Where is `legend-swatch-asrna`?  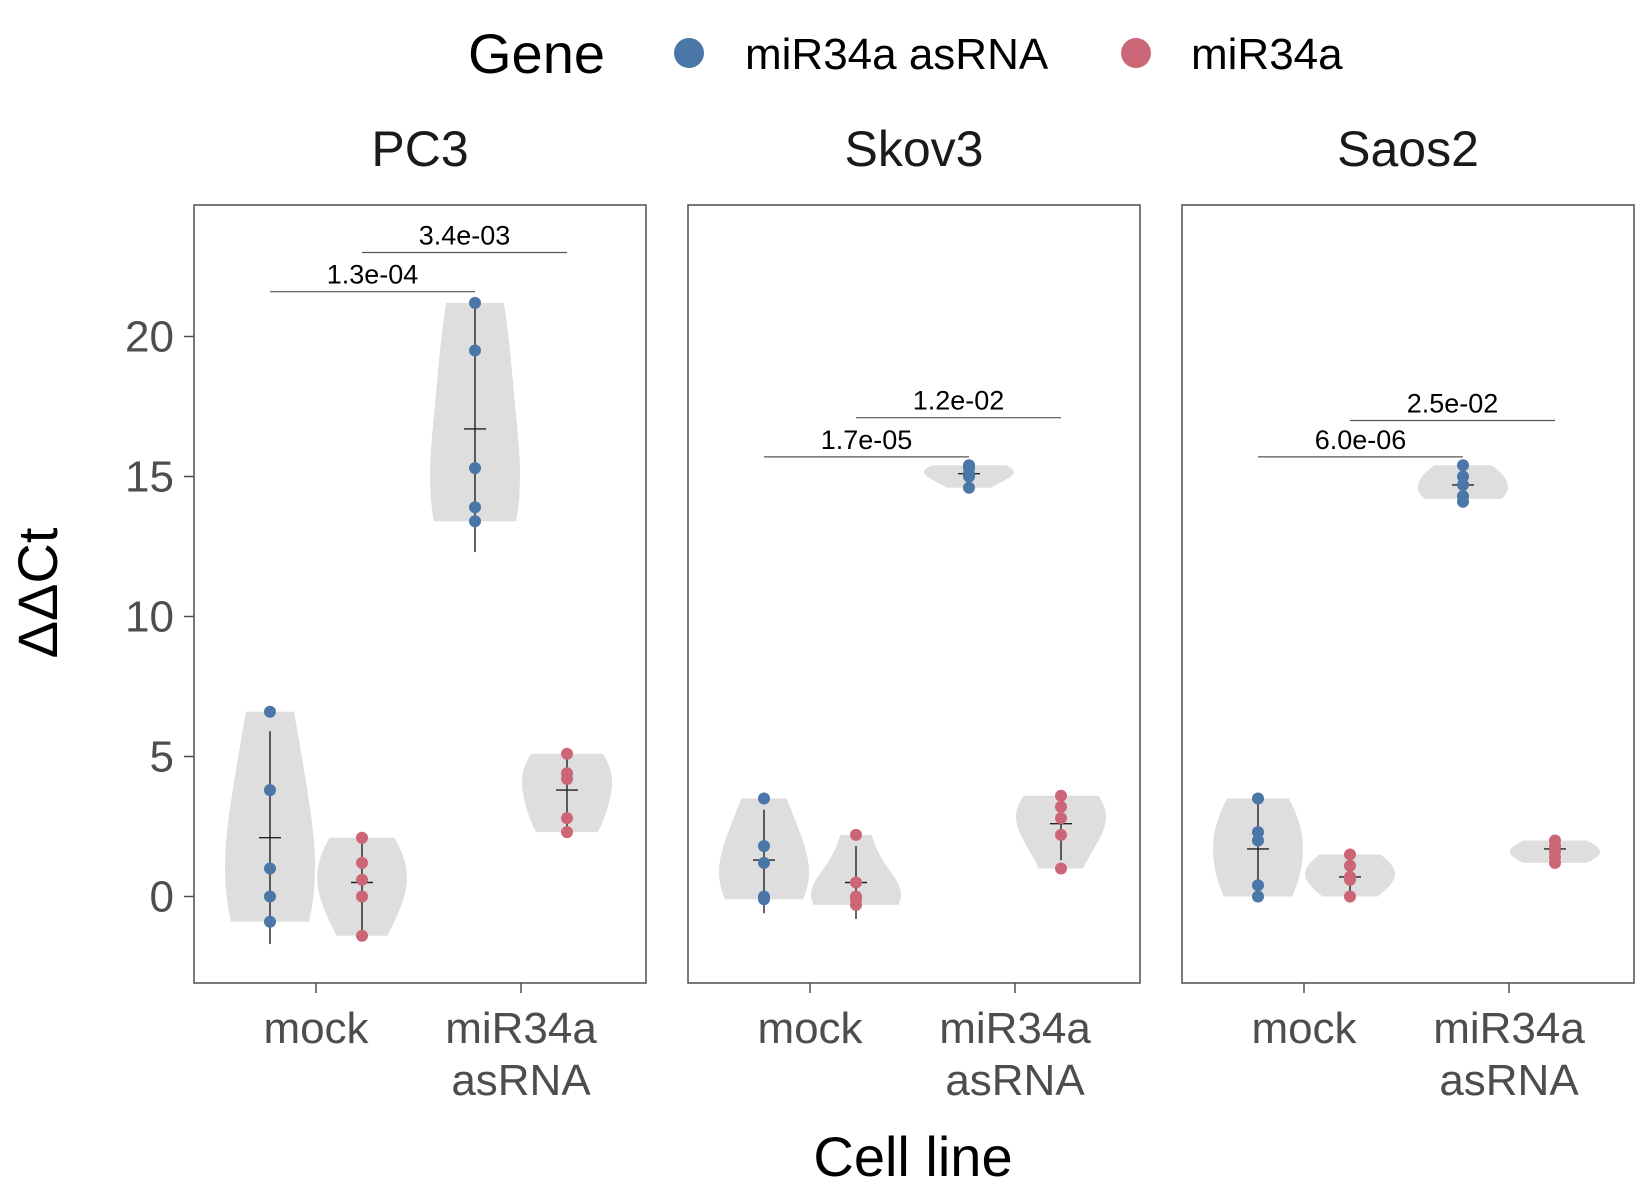 legend-swatch-asrna is located at coordinates (689, 53).